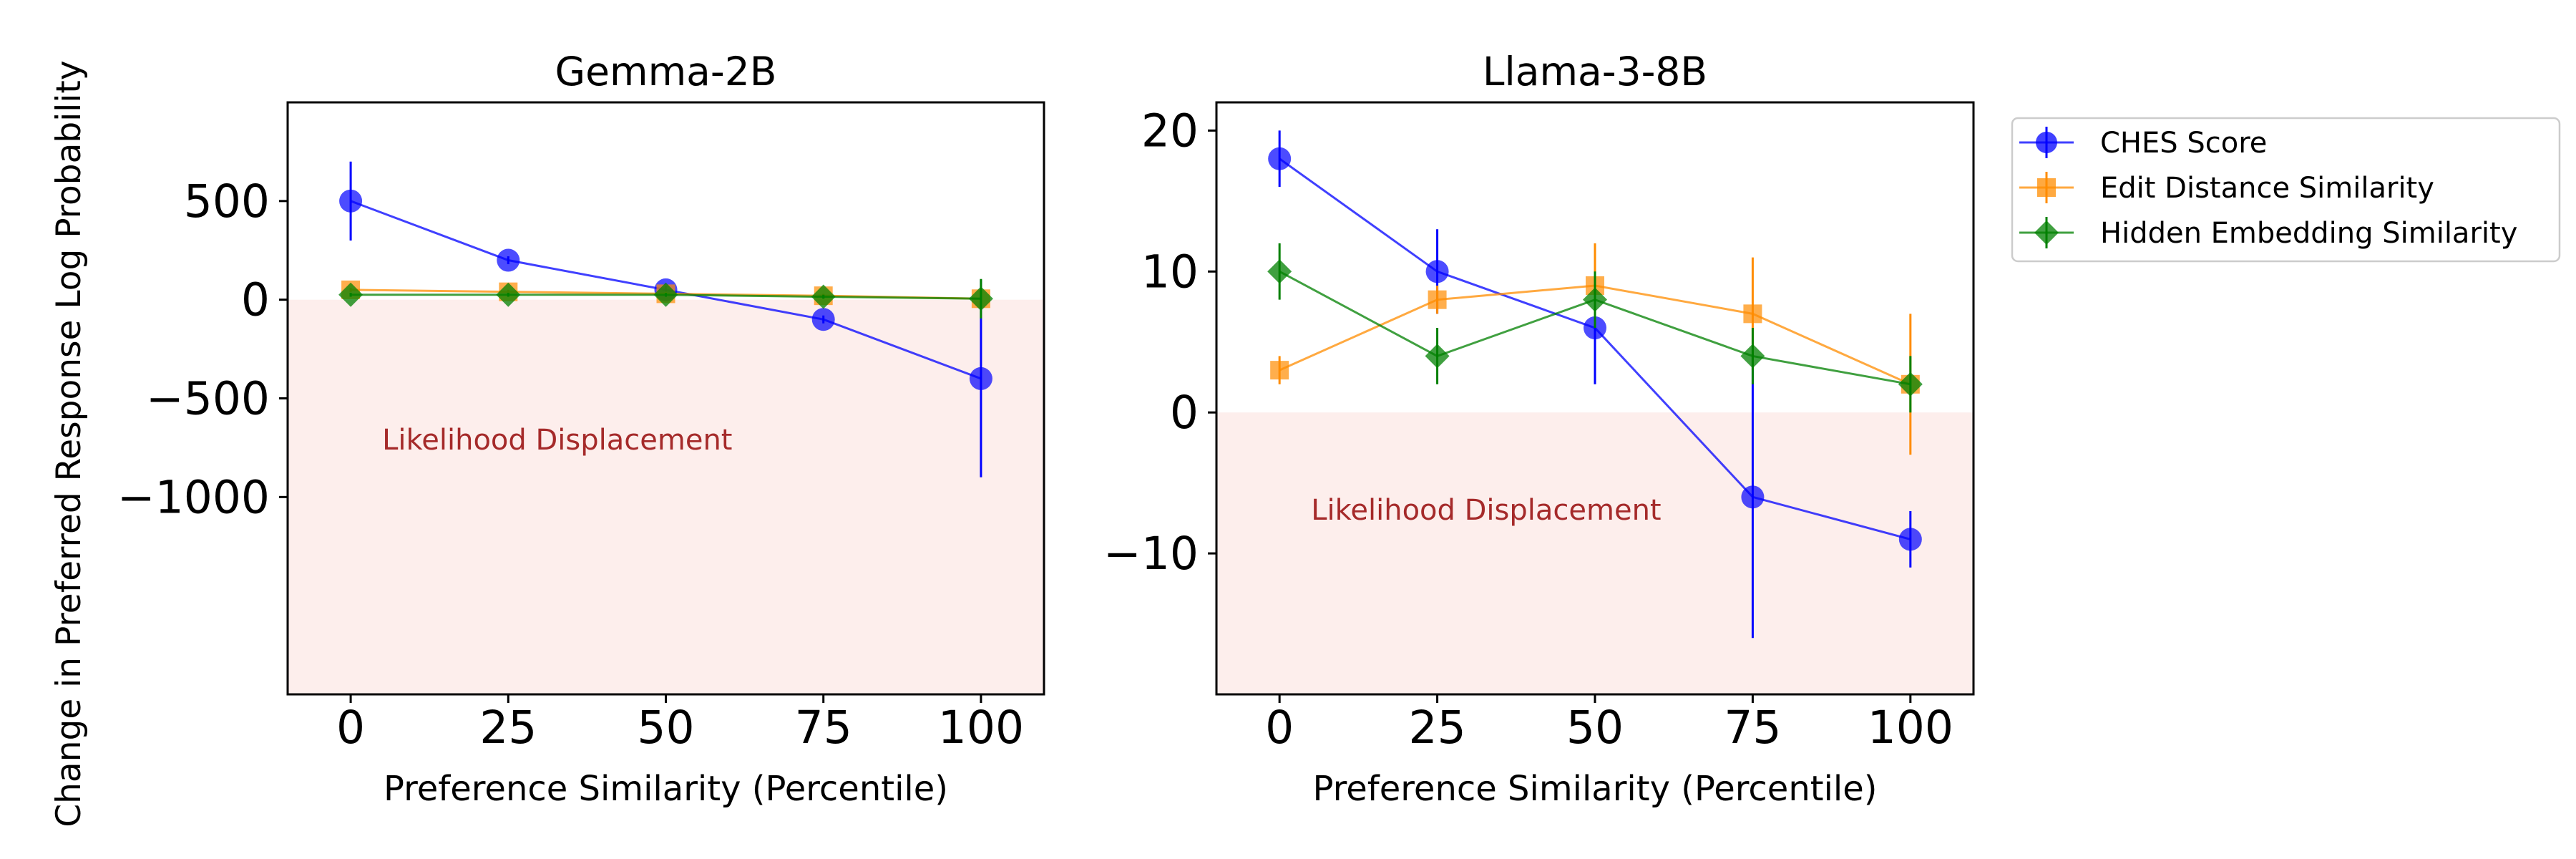  Describe the element at coordinates (193, 497) in the screenshot. I see `y-tick-label: −1000` at that location.